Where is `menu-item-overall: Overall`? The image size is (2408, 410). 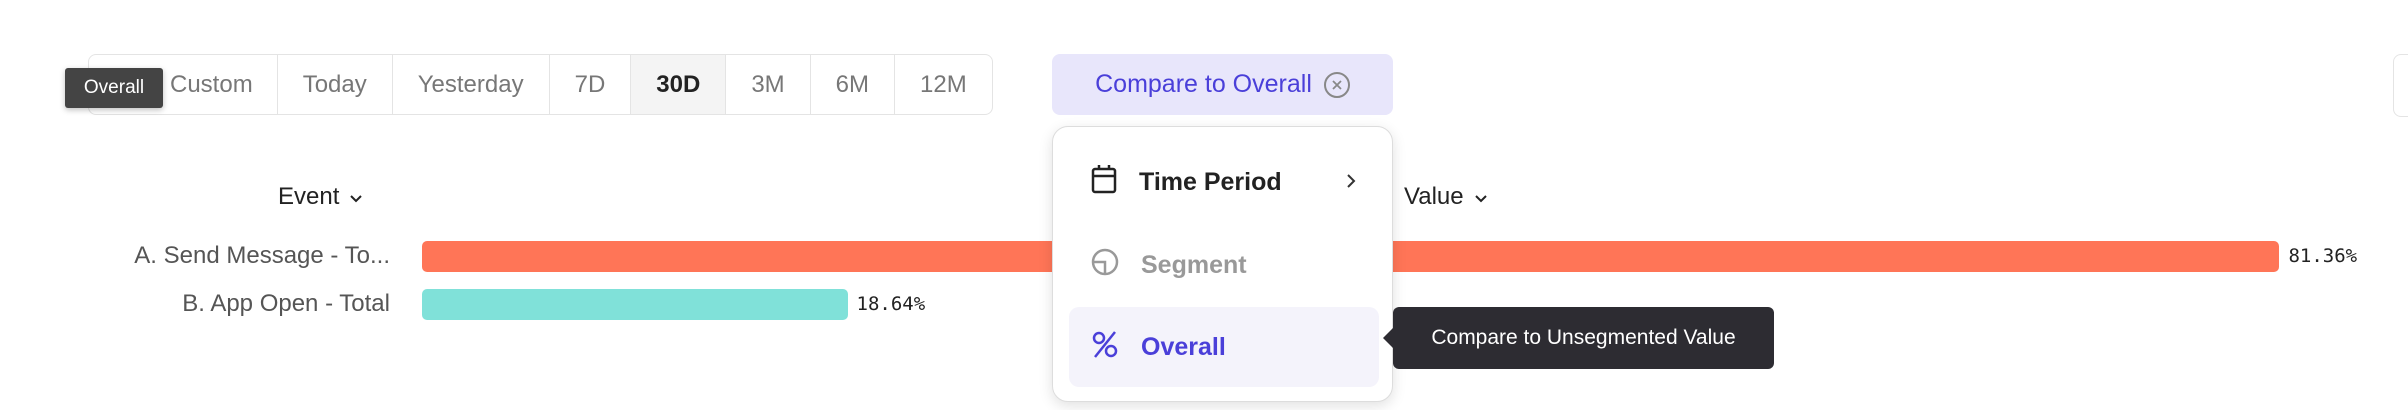
menu-item-overall: Overall is located at coordinates (1224, 347).